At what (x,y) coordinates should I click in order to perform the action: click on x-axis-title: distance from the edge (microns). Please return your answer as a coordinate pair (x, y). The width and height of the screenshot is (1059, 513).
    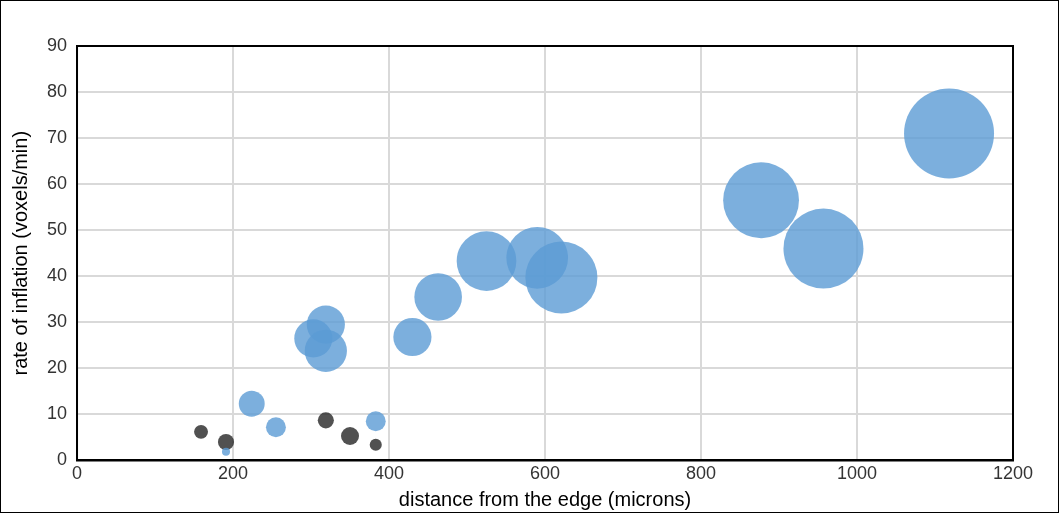
    Looking at the image, I should click on (545, 498).